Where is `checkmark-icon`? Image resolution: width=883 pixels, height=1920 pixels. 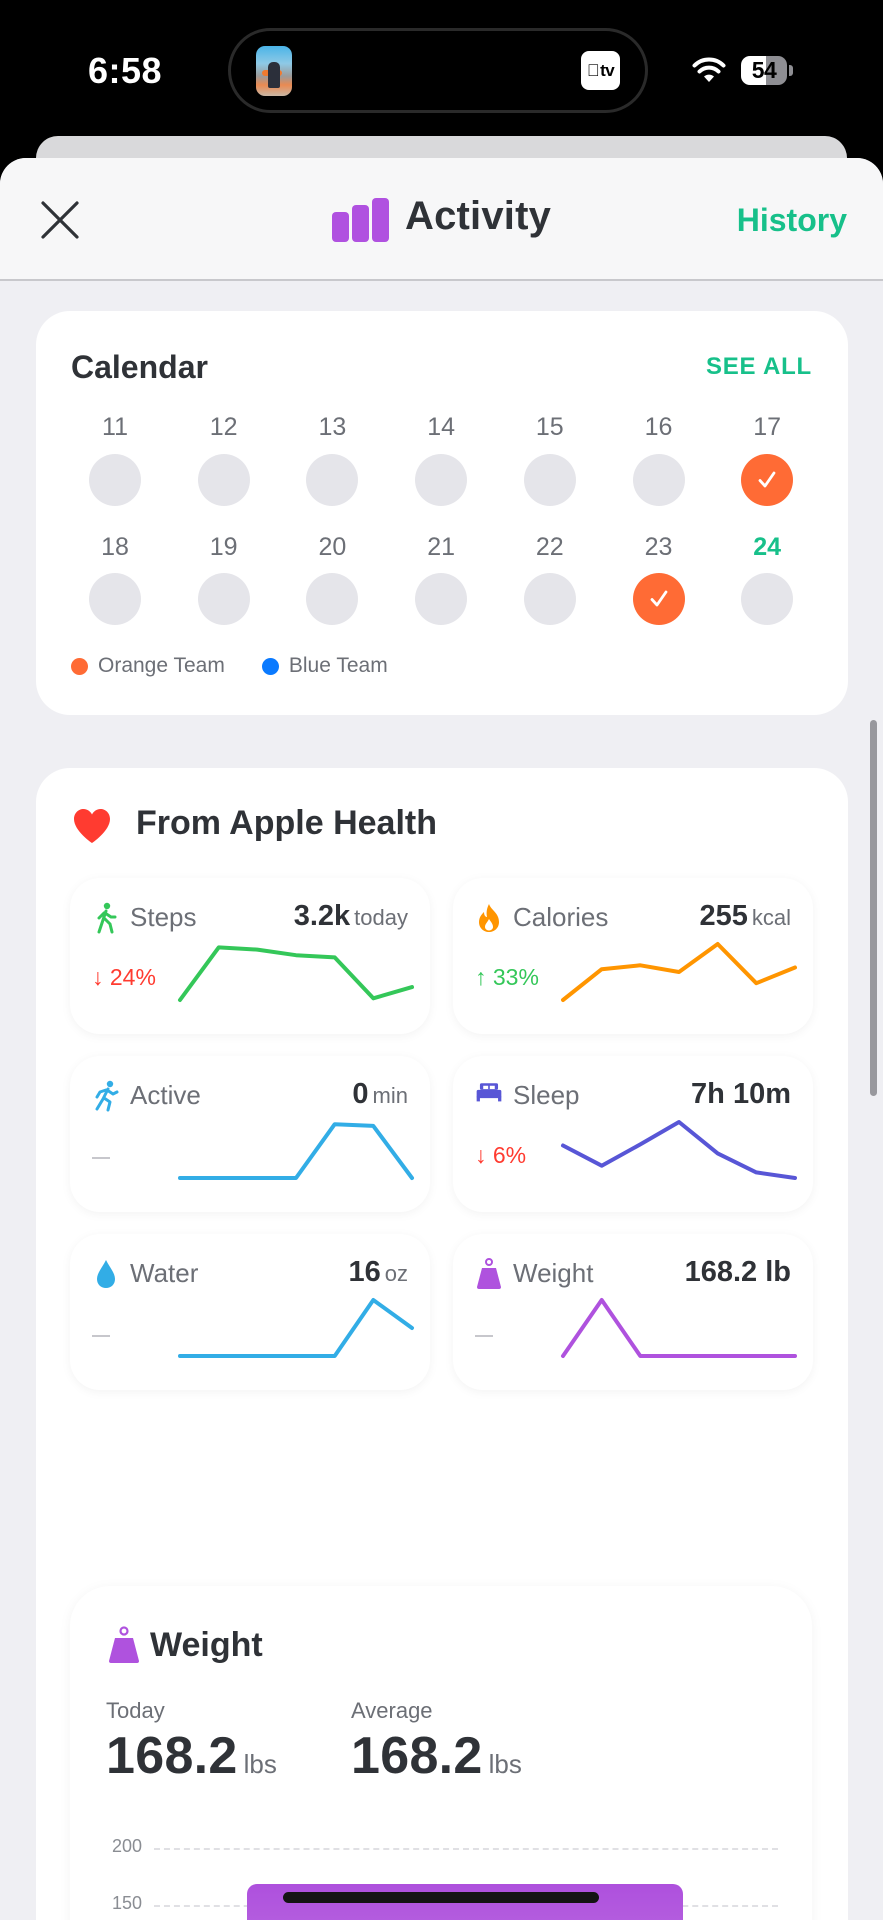
checkmark-icon is located at coordinates (658, 598).